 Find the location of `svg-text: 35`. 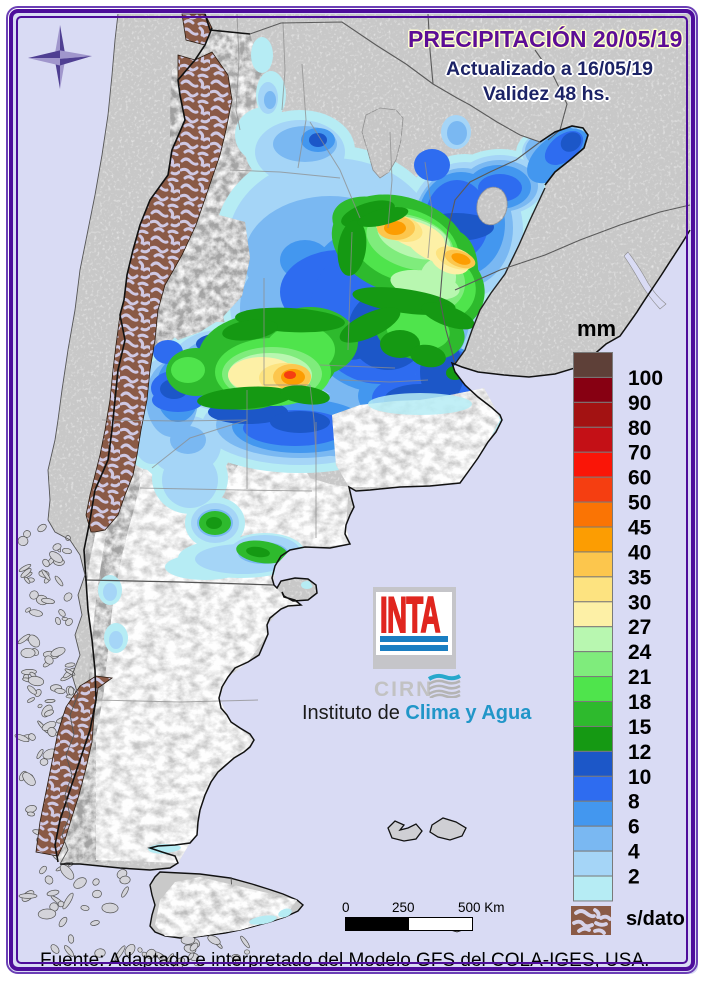

svg-text: 35 is located at coordinates (640, 577).